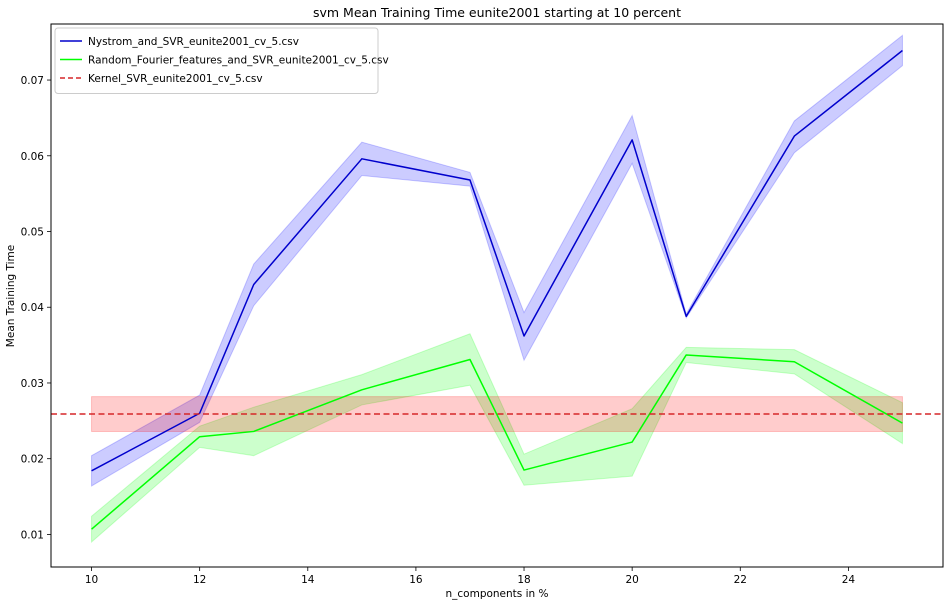  What do you see at coordinates (32, 535) in the screenshot?
I see `y-tick-label-0: 0.01` at bounding box center [32, 535].